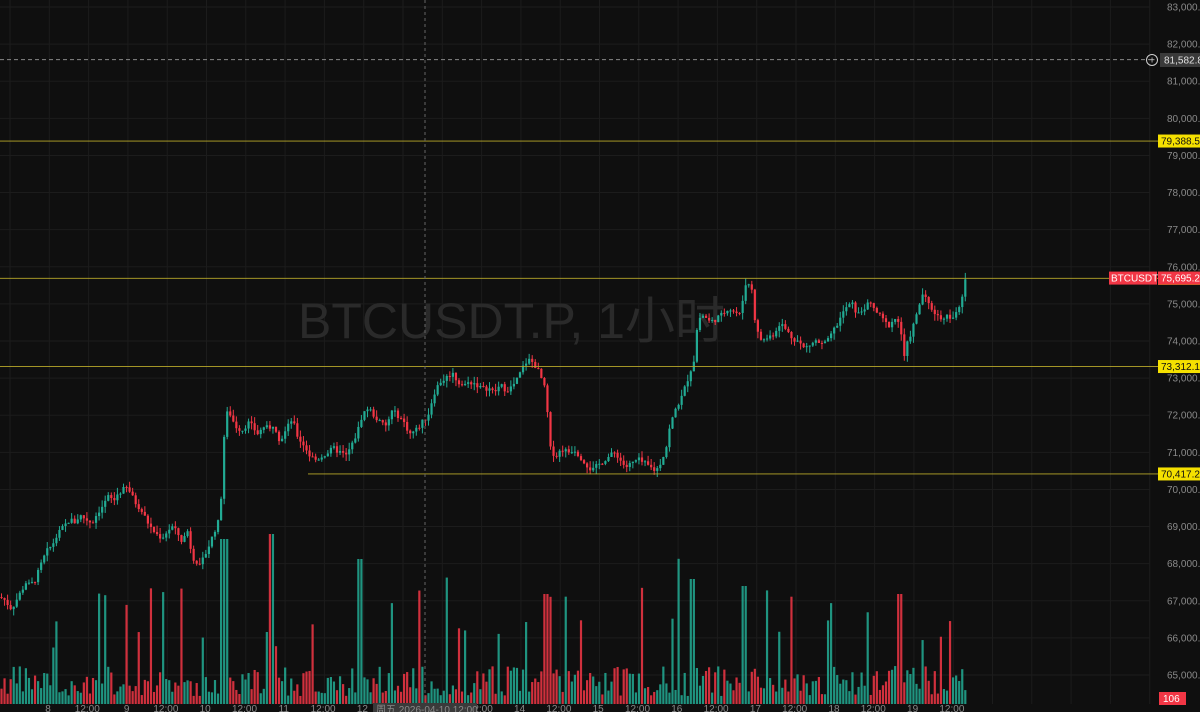 The height and width of the screenshot is (712, 1200). I want to click on crosshair-time-tag: 周五 2026-04-10 12:00, so click(425, 707).